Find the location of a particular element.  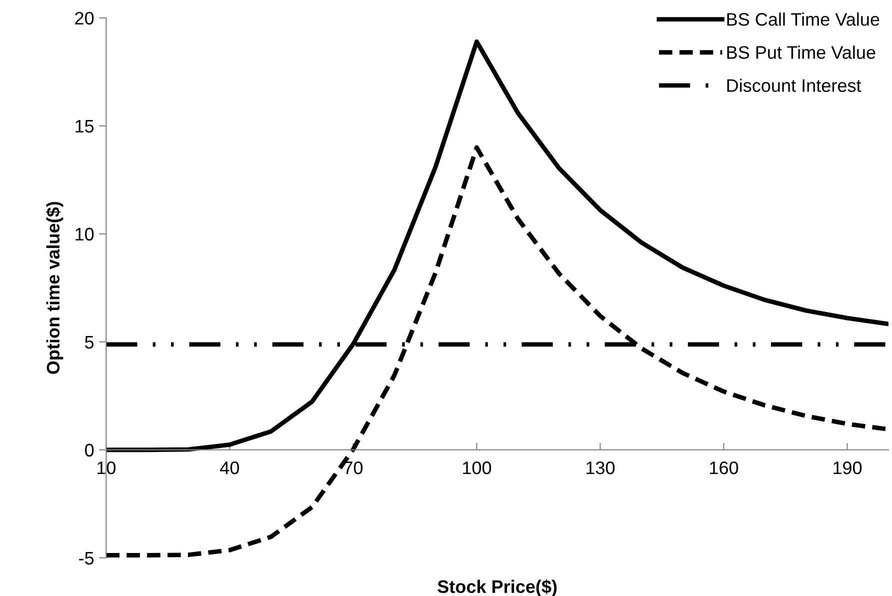

y-axis-title: Option time value($) is located at coordinates (55, 288).